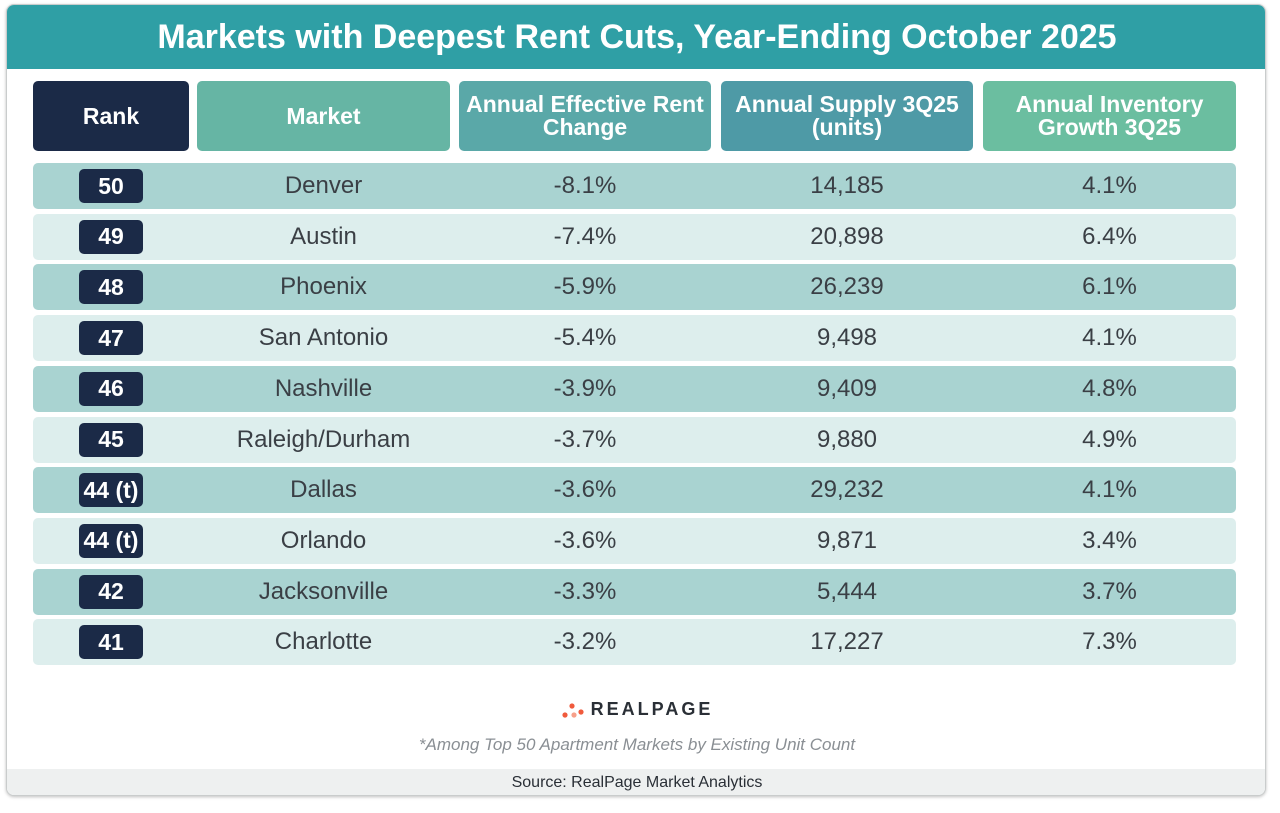 The height and width of the screenshot is (813, 1280). I want to click on rent-change: -3.9%, so click(585, 388).